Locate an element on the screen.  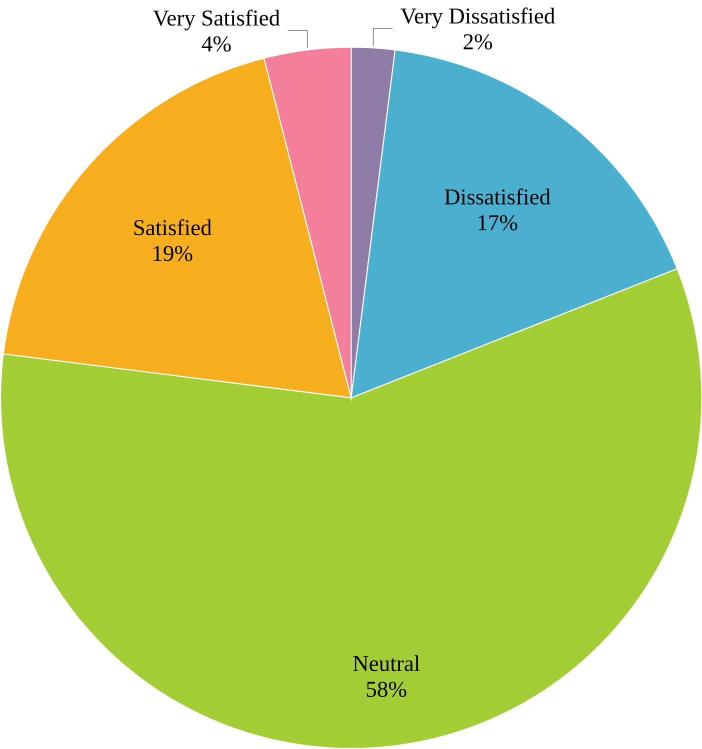
data-label: 19% is located at coordinates (172, 254).